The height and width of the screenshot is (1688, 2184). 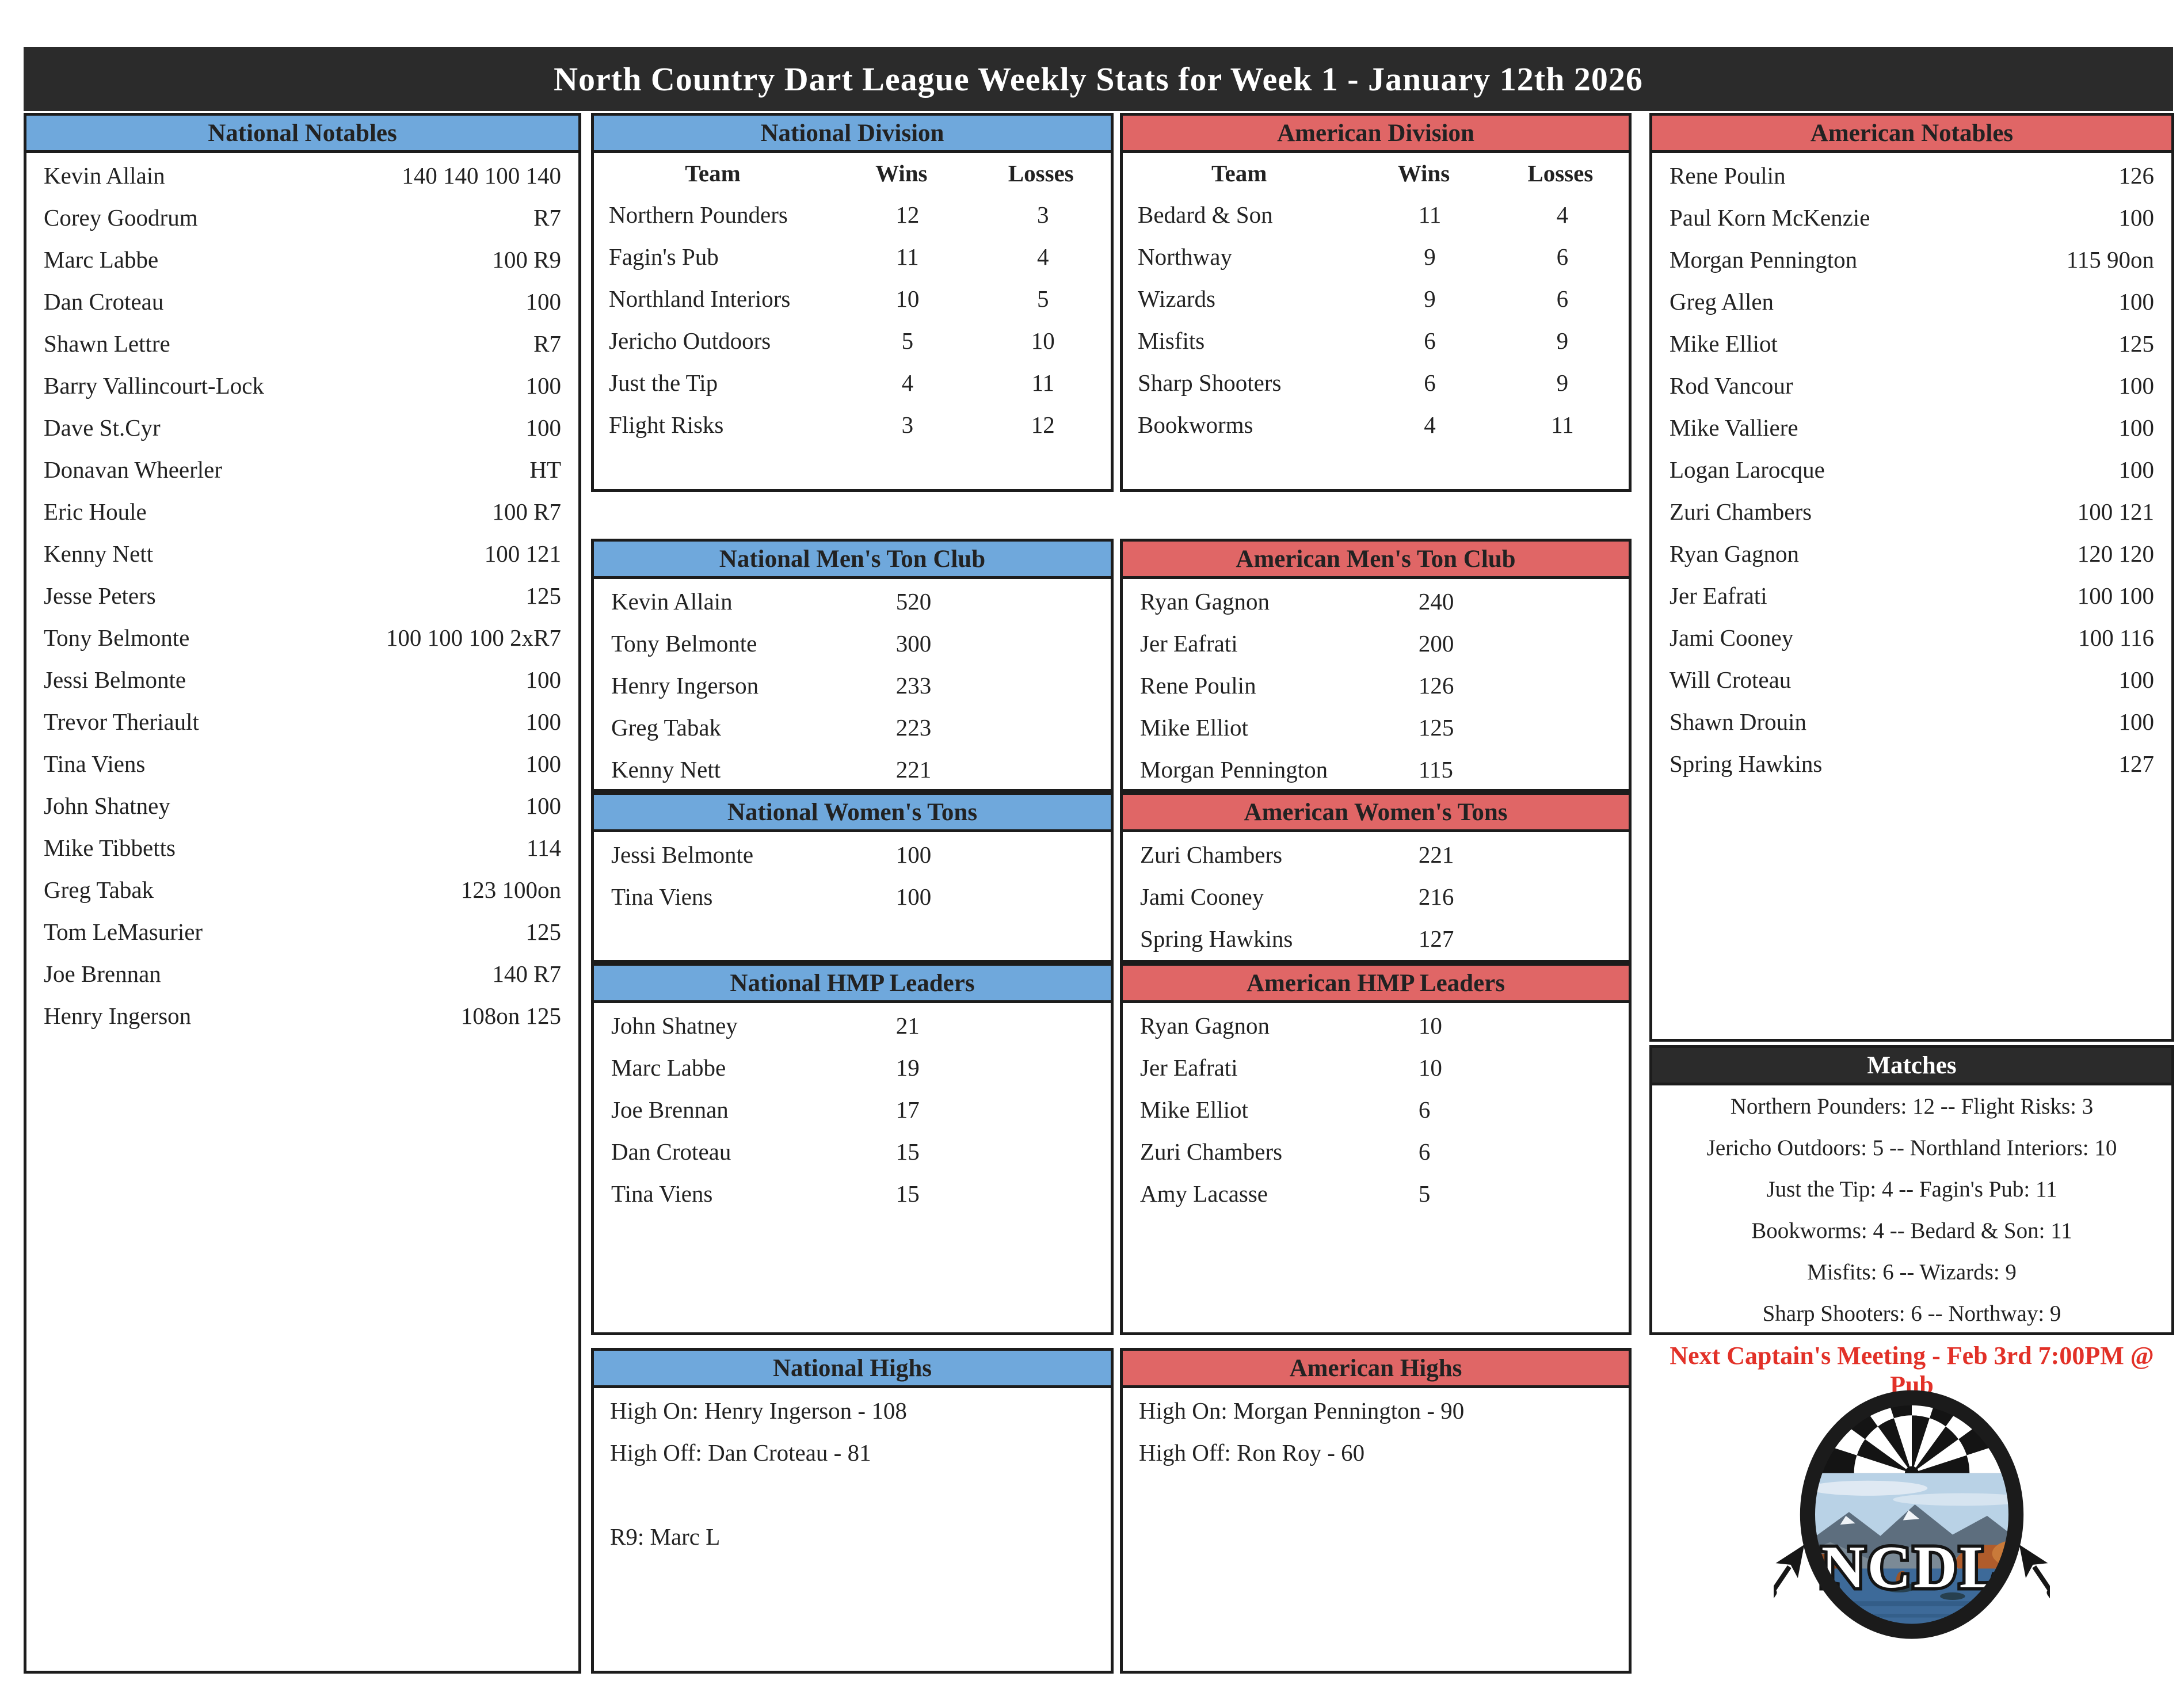 I want to click on player-row: Tina Viens 100, so click(x=302, y=763).